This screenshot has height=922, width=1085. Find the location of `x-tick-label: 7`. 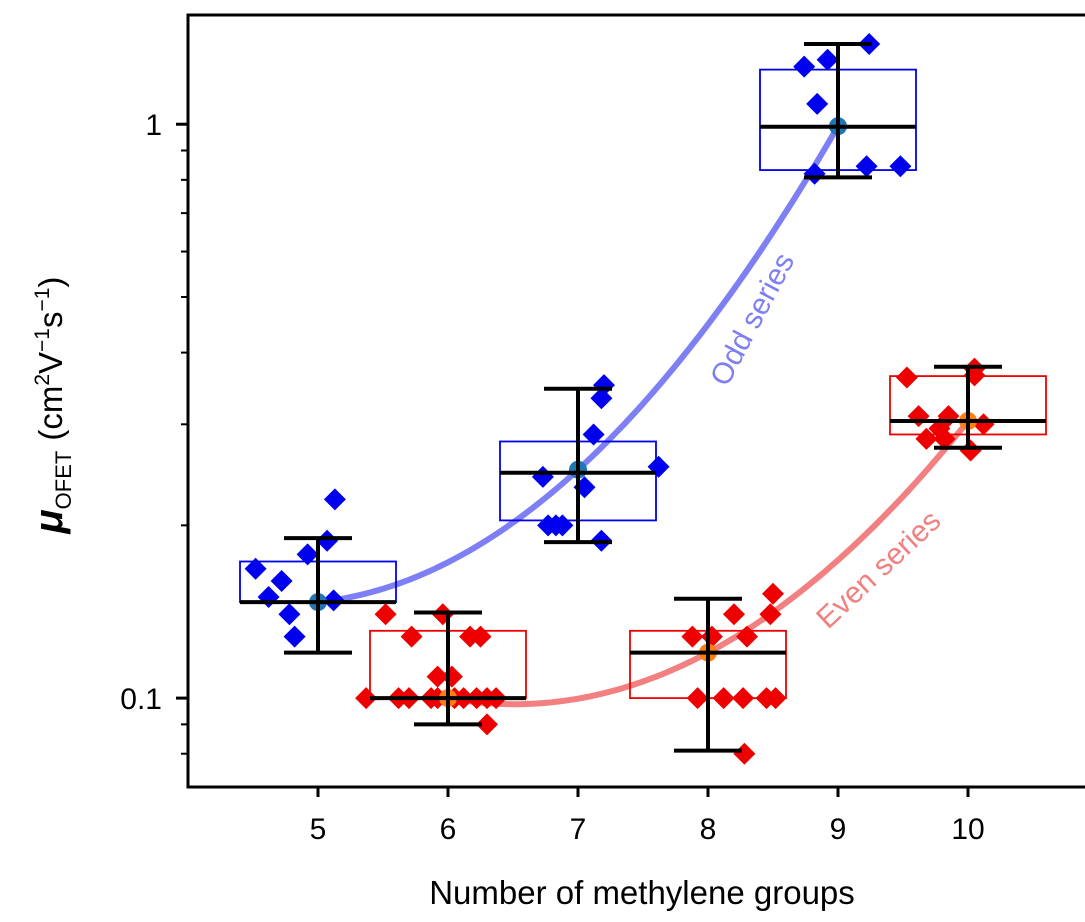

x-tick-label: 7 is located at coordinates (578, 829).